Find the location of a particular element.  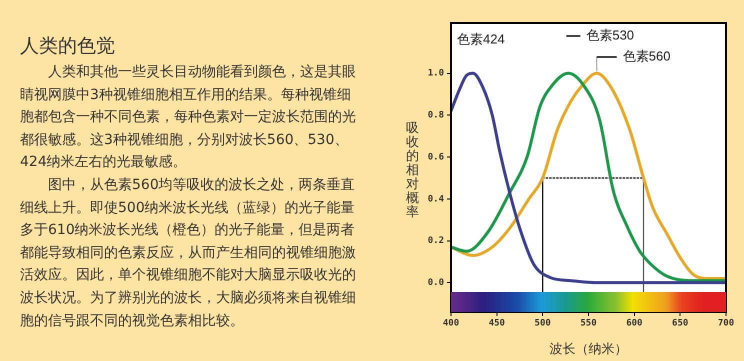

y-axis-title: 吸收的相对概率 is located at coordinates (413, 170).